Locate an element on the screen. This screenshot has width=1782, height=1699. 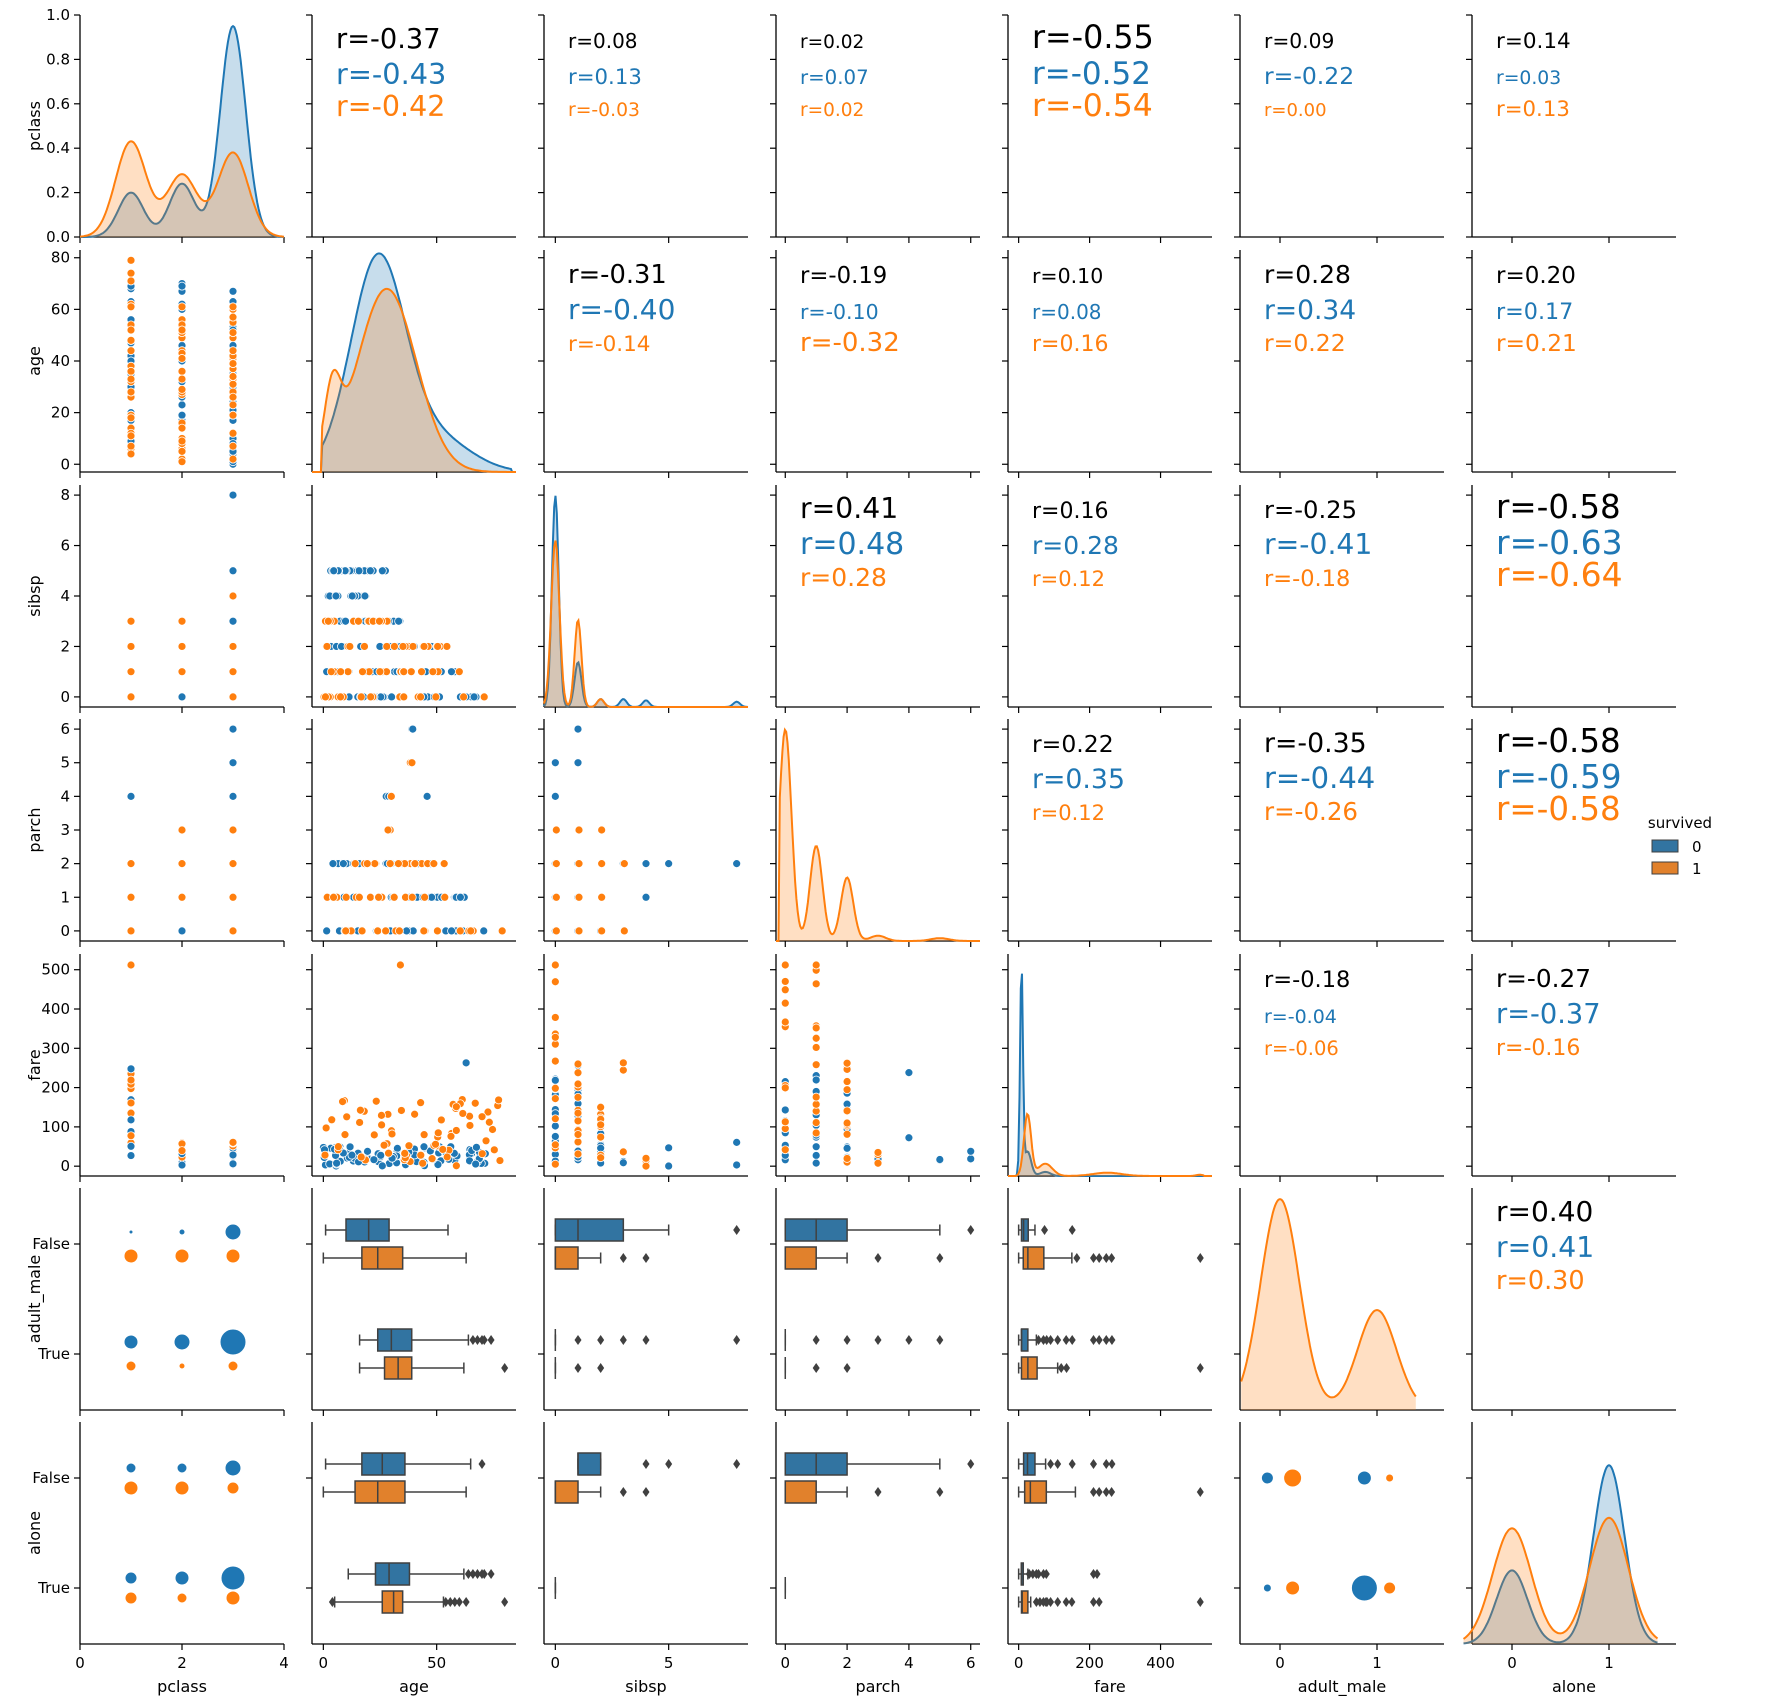
x-tick-label: 1 is located at coordinates (1377, 1663).